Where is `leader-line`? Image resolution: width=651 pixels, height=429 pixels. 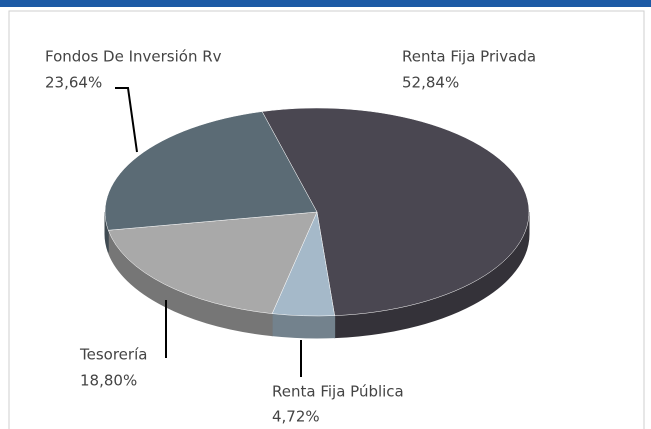
leader-line is located at coordinates (126, 120).